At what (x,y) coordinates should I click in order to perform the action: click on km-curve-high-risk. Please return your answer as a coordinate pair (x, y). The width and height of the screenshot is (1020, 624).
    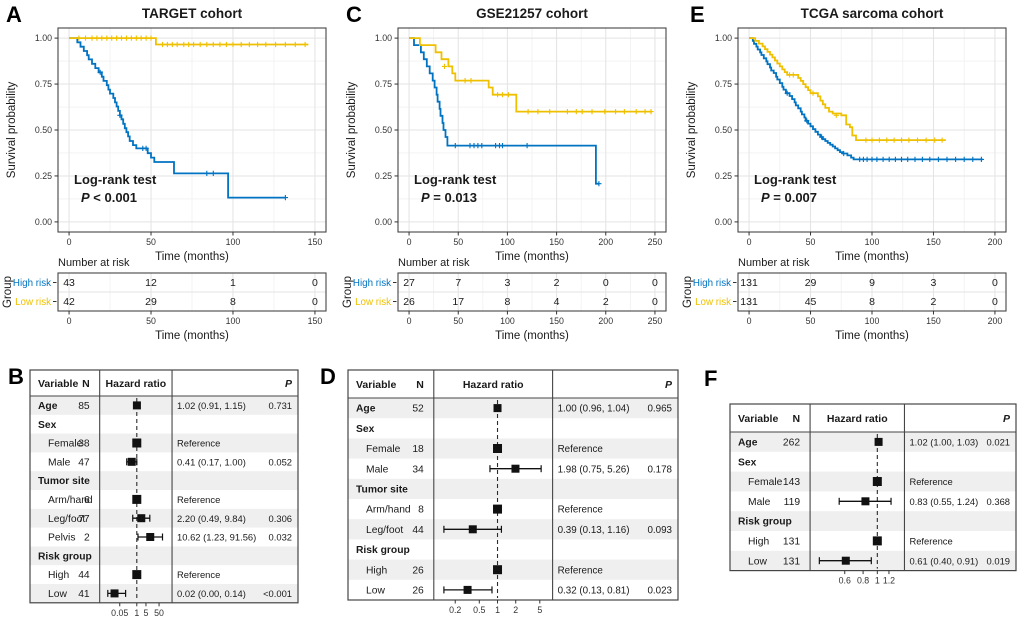
    Looking at the image, I should click on (504, 111).